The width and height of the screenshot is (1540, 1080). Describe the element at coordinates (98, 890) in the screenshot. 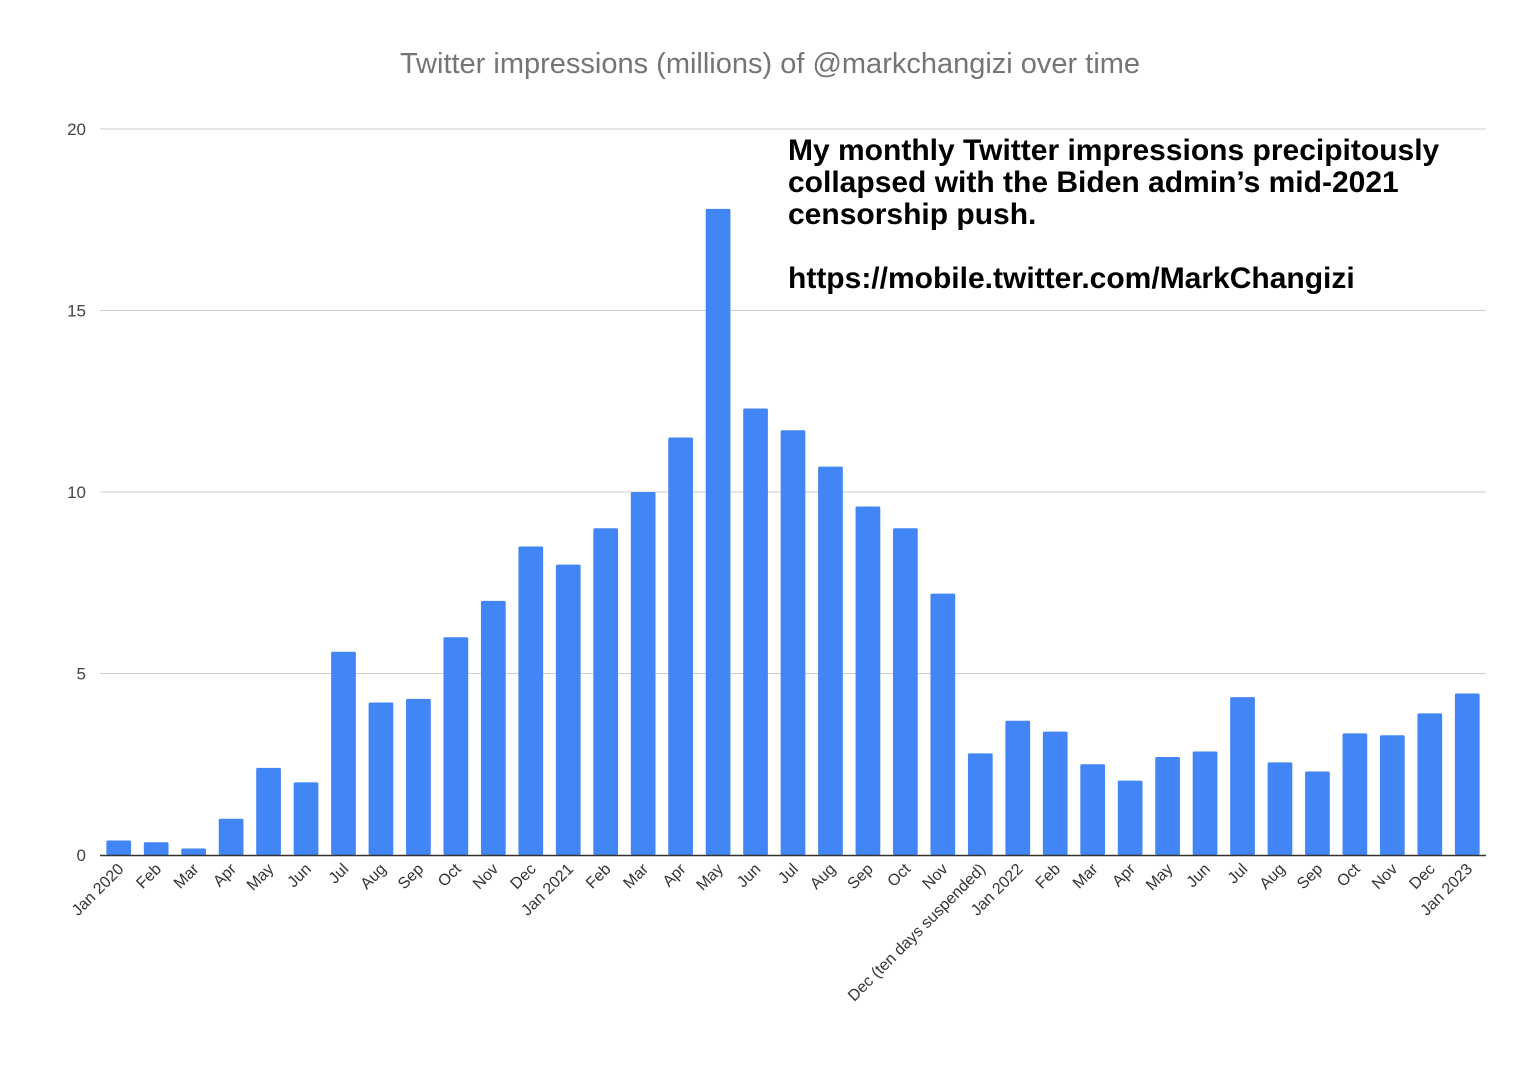

I see `x-tick-label: Jan 2020` at that location.